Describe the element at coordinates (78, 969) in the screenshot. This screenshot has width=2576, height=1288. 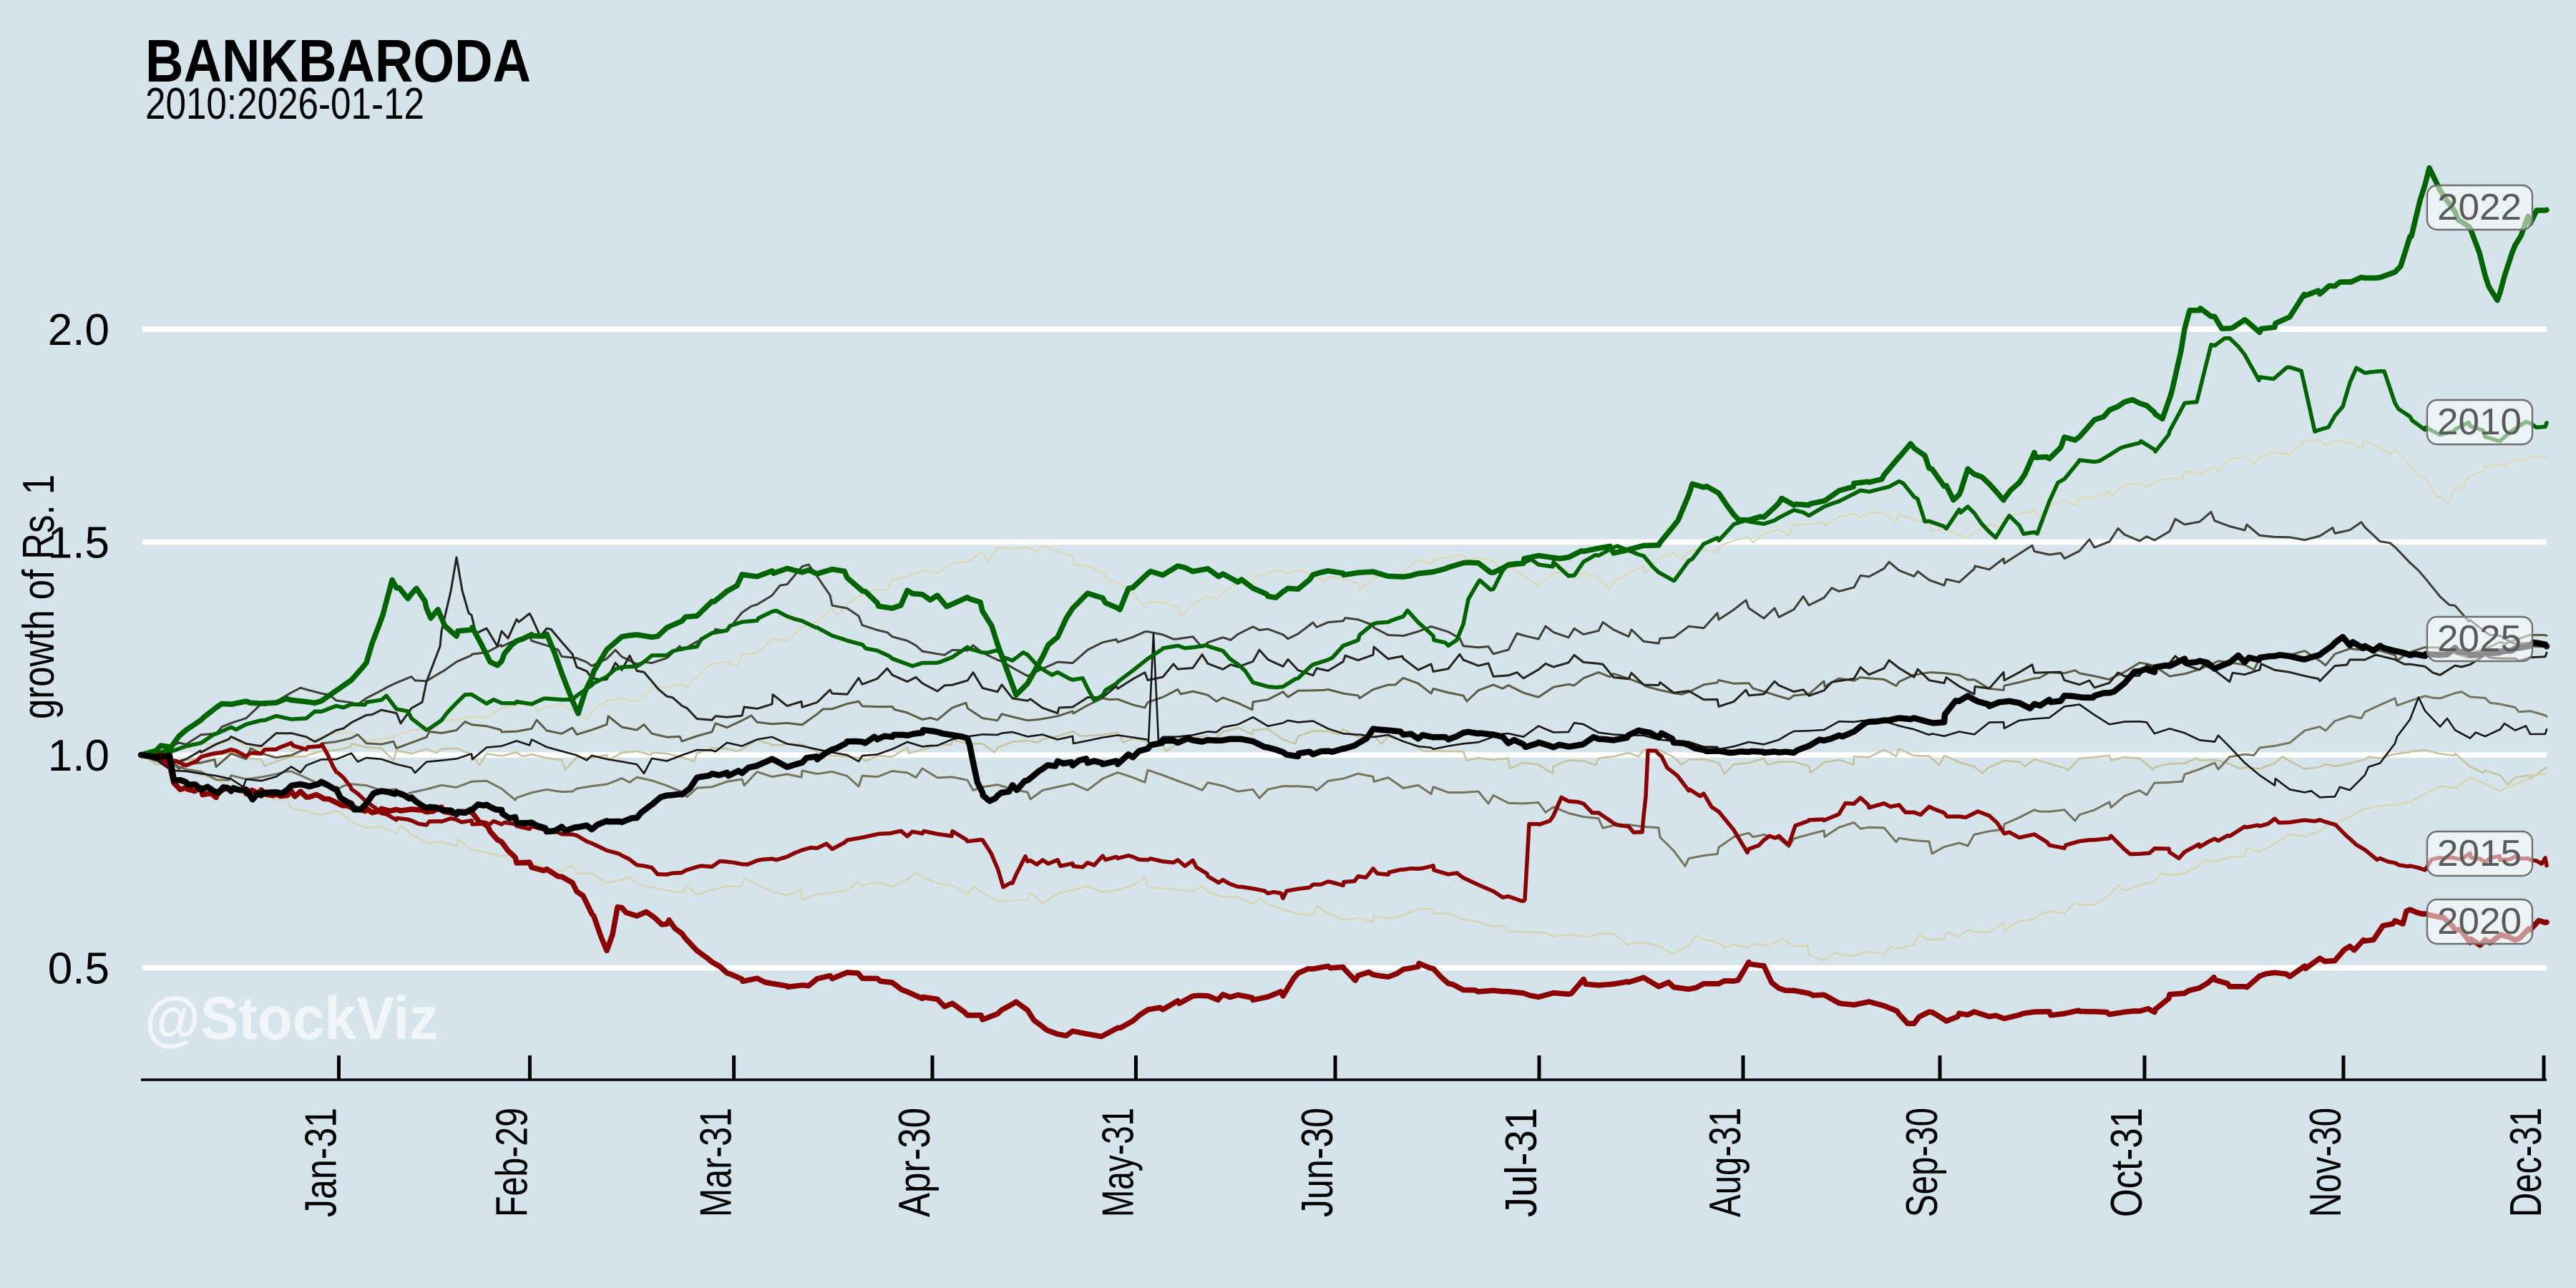
I see `svg-text: 0.5` at that location.